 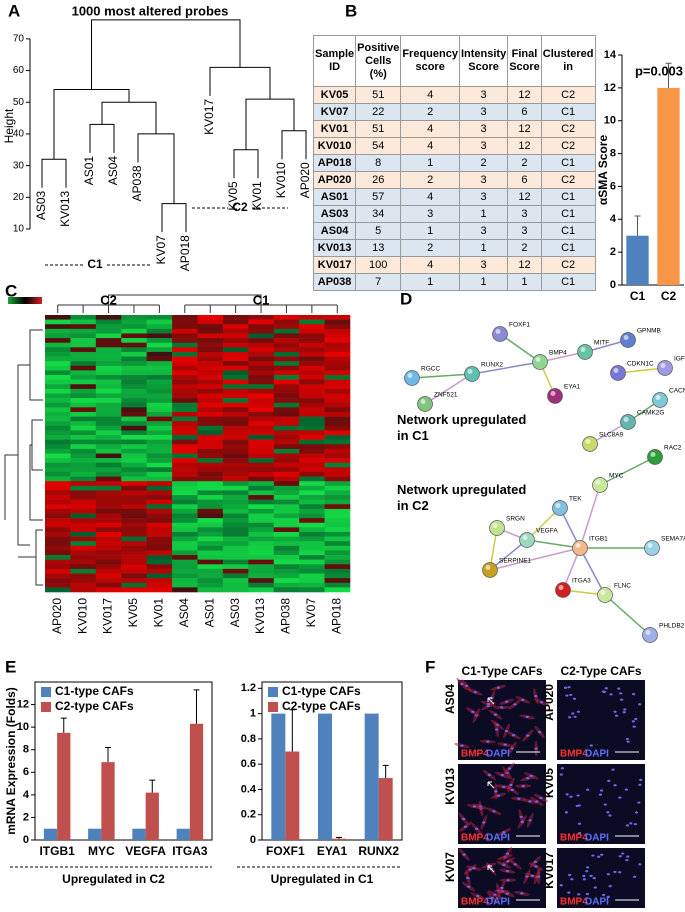 I want to click on x-axis-label: Upregulated in C1, so click(x=322, y=879).